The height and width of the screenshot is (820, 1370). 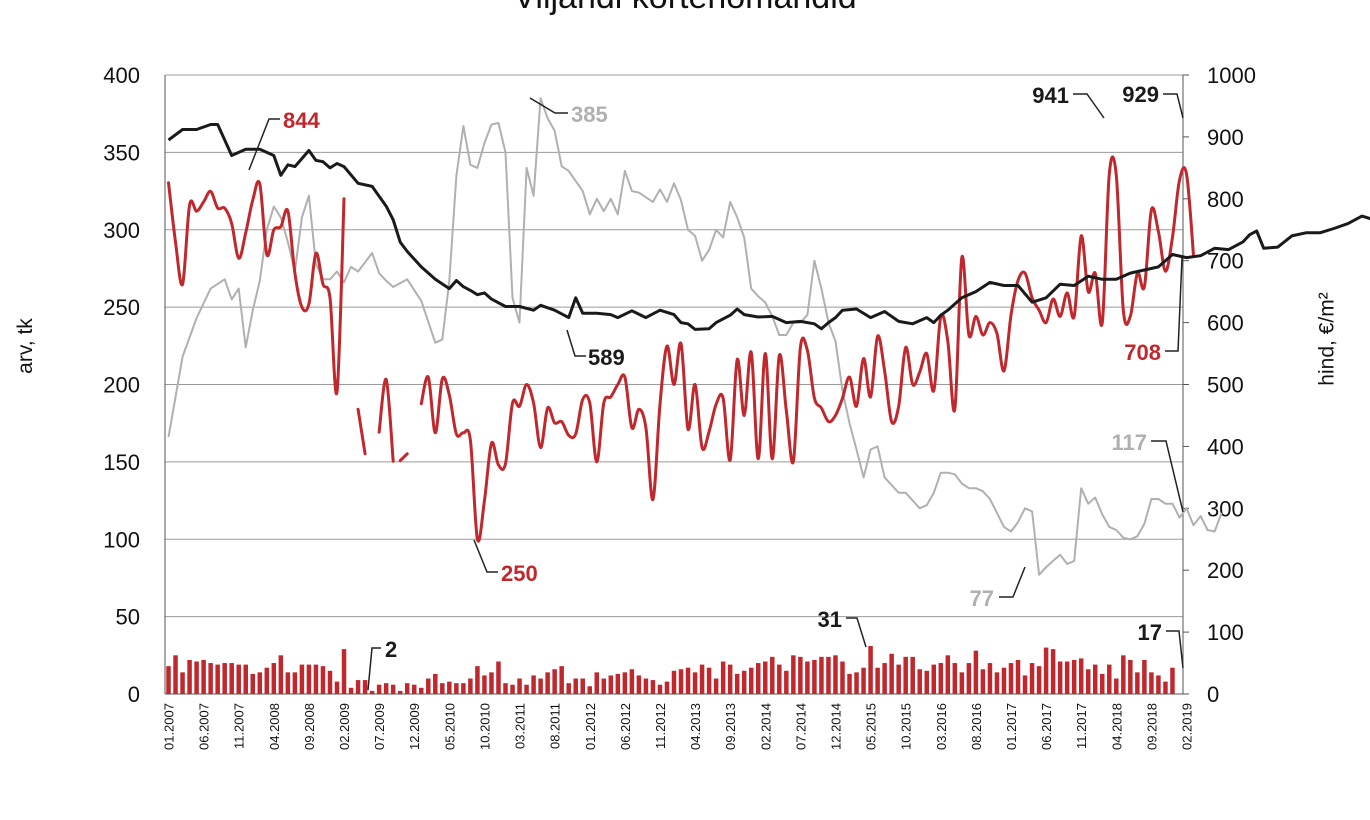 What do you see at coordinates (685, 8) in the screenshot?
I see `chart-title: Viljandi korteriomandid` at bounding box center [685, 8].